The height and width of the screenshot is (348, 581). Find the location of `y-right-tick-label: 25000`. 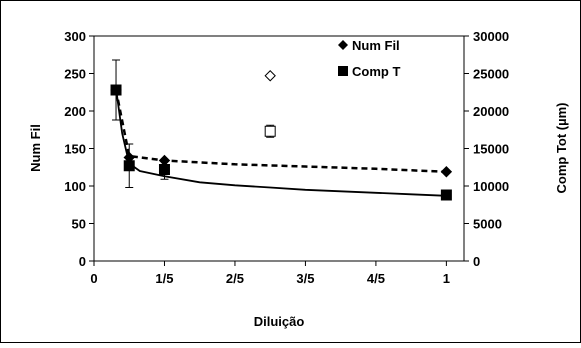

y-right-tick-label: 25000 is located at coordinates (491, 74).